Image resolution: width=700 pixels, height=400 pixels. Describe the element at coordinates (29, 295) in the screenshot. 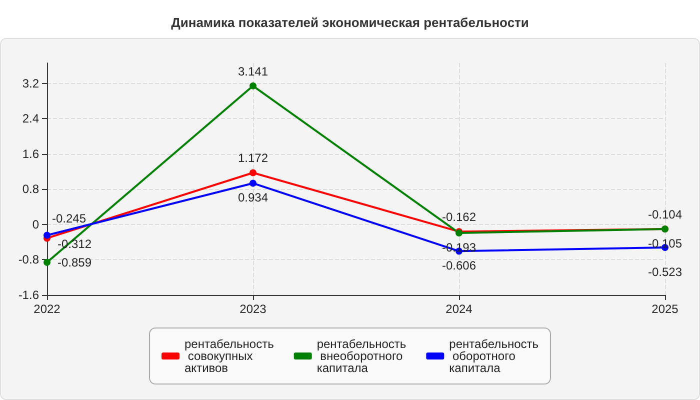

I see `y-tick-label: -1.6` at that location.